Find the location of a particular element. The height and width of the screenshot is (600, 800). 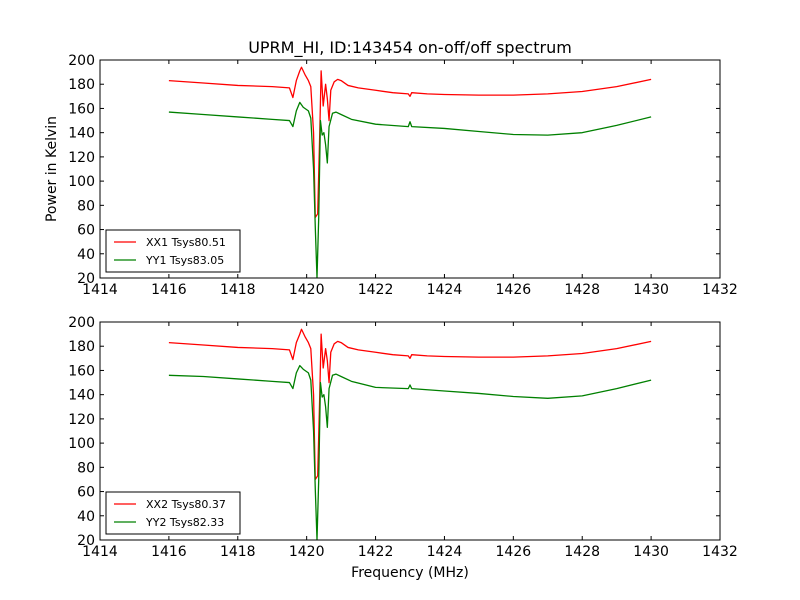

x-axis-label: Frequency (MHz) is located at coordinates (410, 573).